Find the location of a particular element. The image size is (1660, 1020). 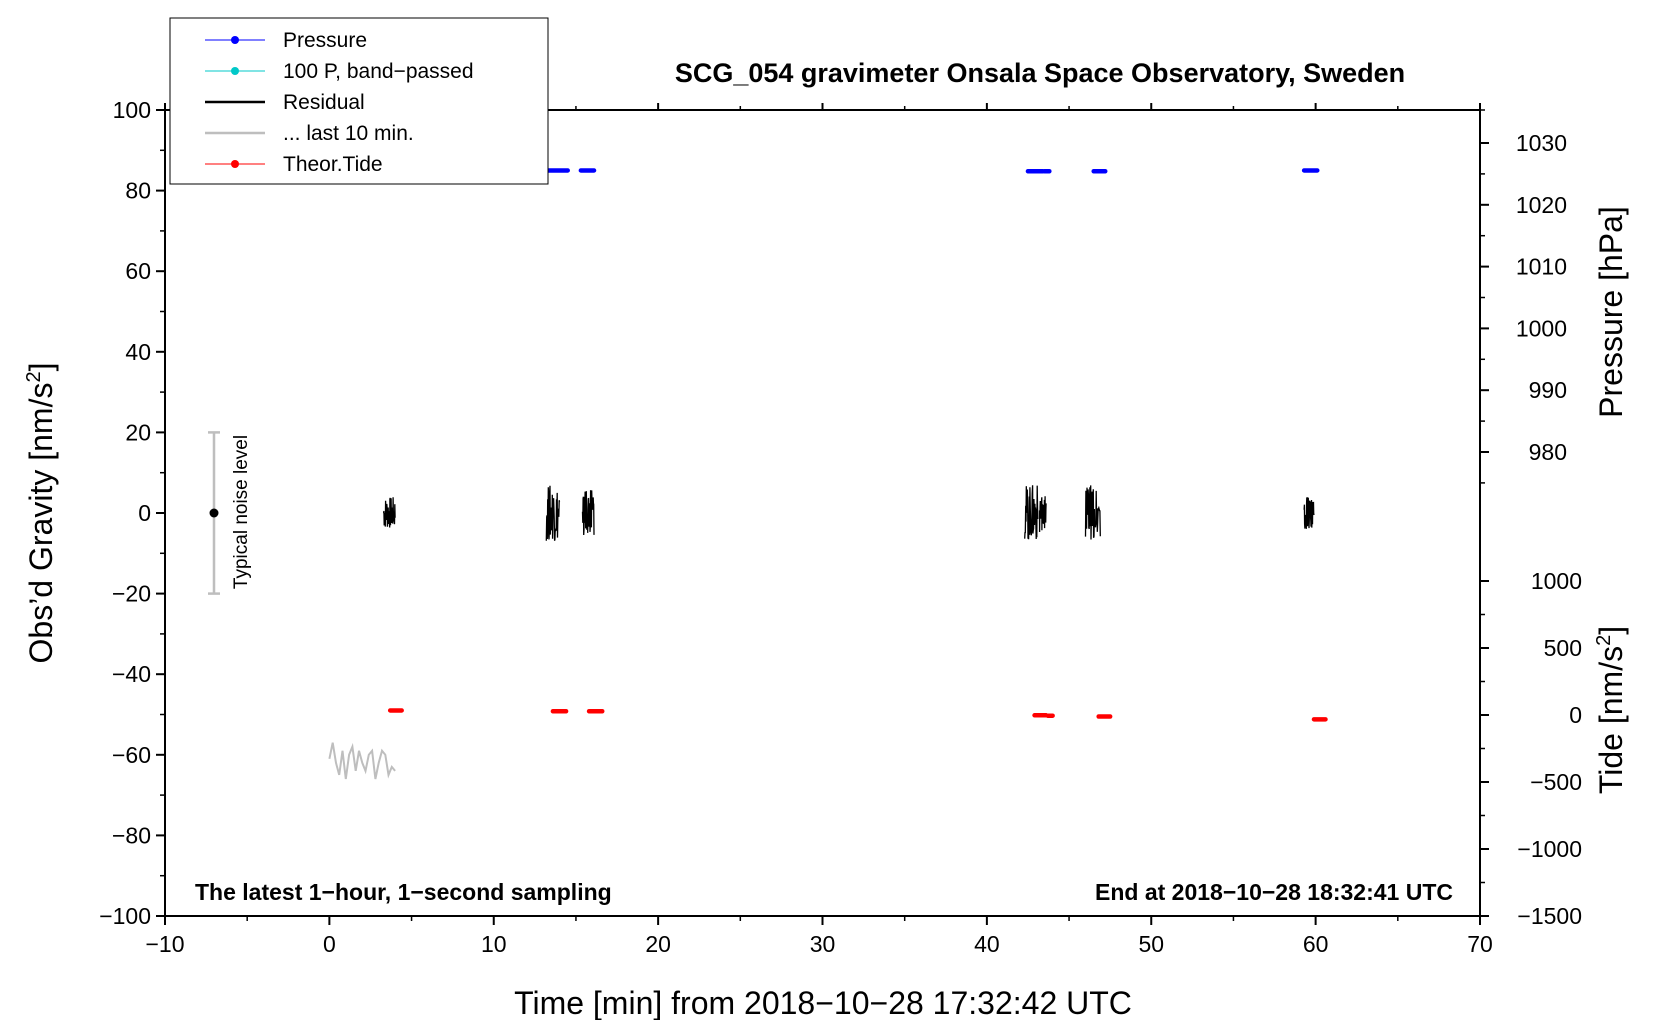

tide-tick-label: 1000 is located at coordinates (1556, 581).